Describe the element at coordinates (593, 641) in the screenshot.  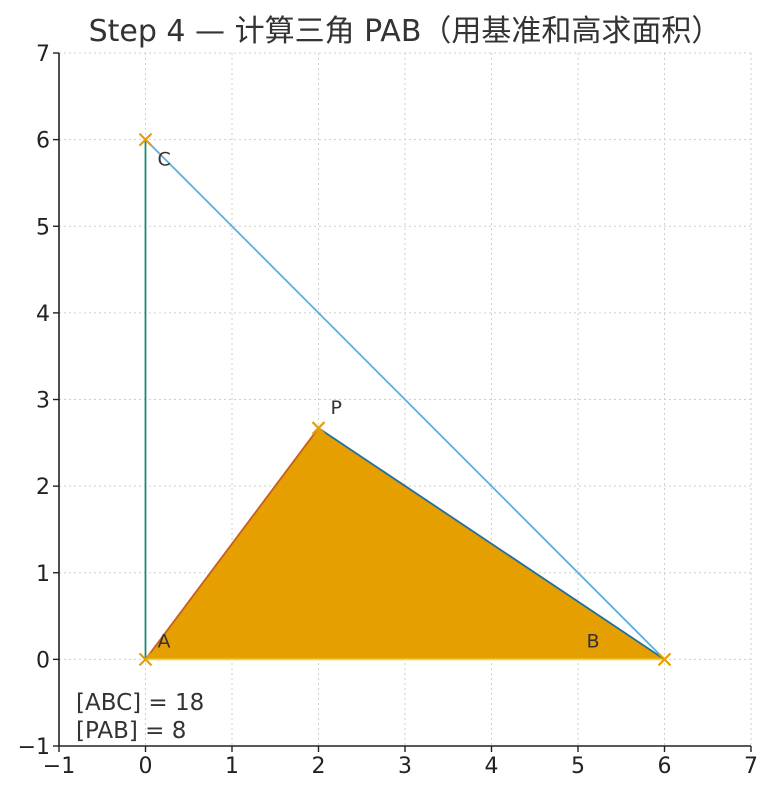
I see `point-label-b: B` at that location.